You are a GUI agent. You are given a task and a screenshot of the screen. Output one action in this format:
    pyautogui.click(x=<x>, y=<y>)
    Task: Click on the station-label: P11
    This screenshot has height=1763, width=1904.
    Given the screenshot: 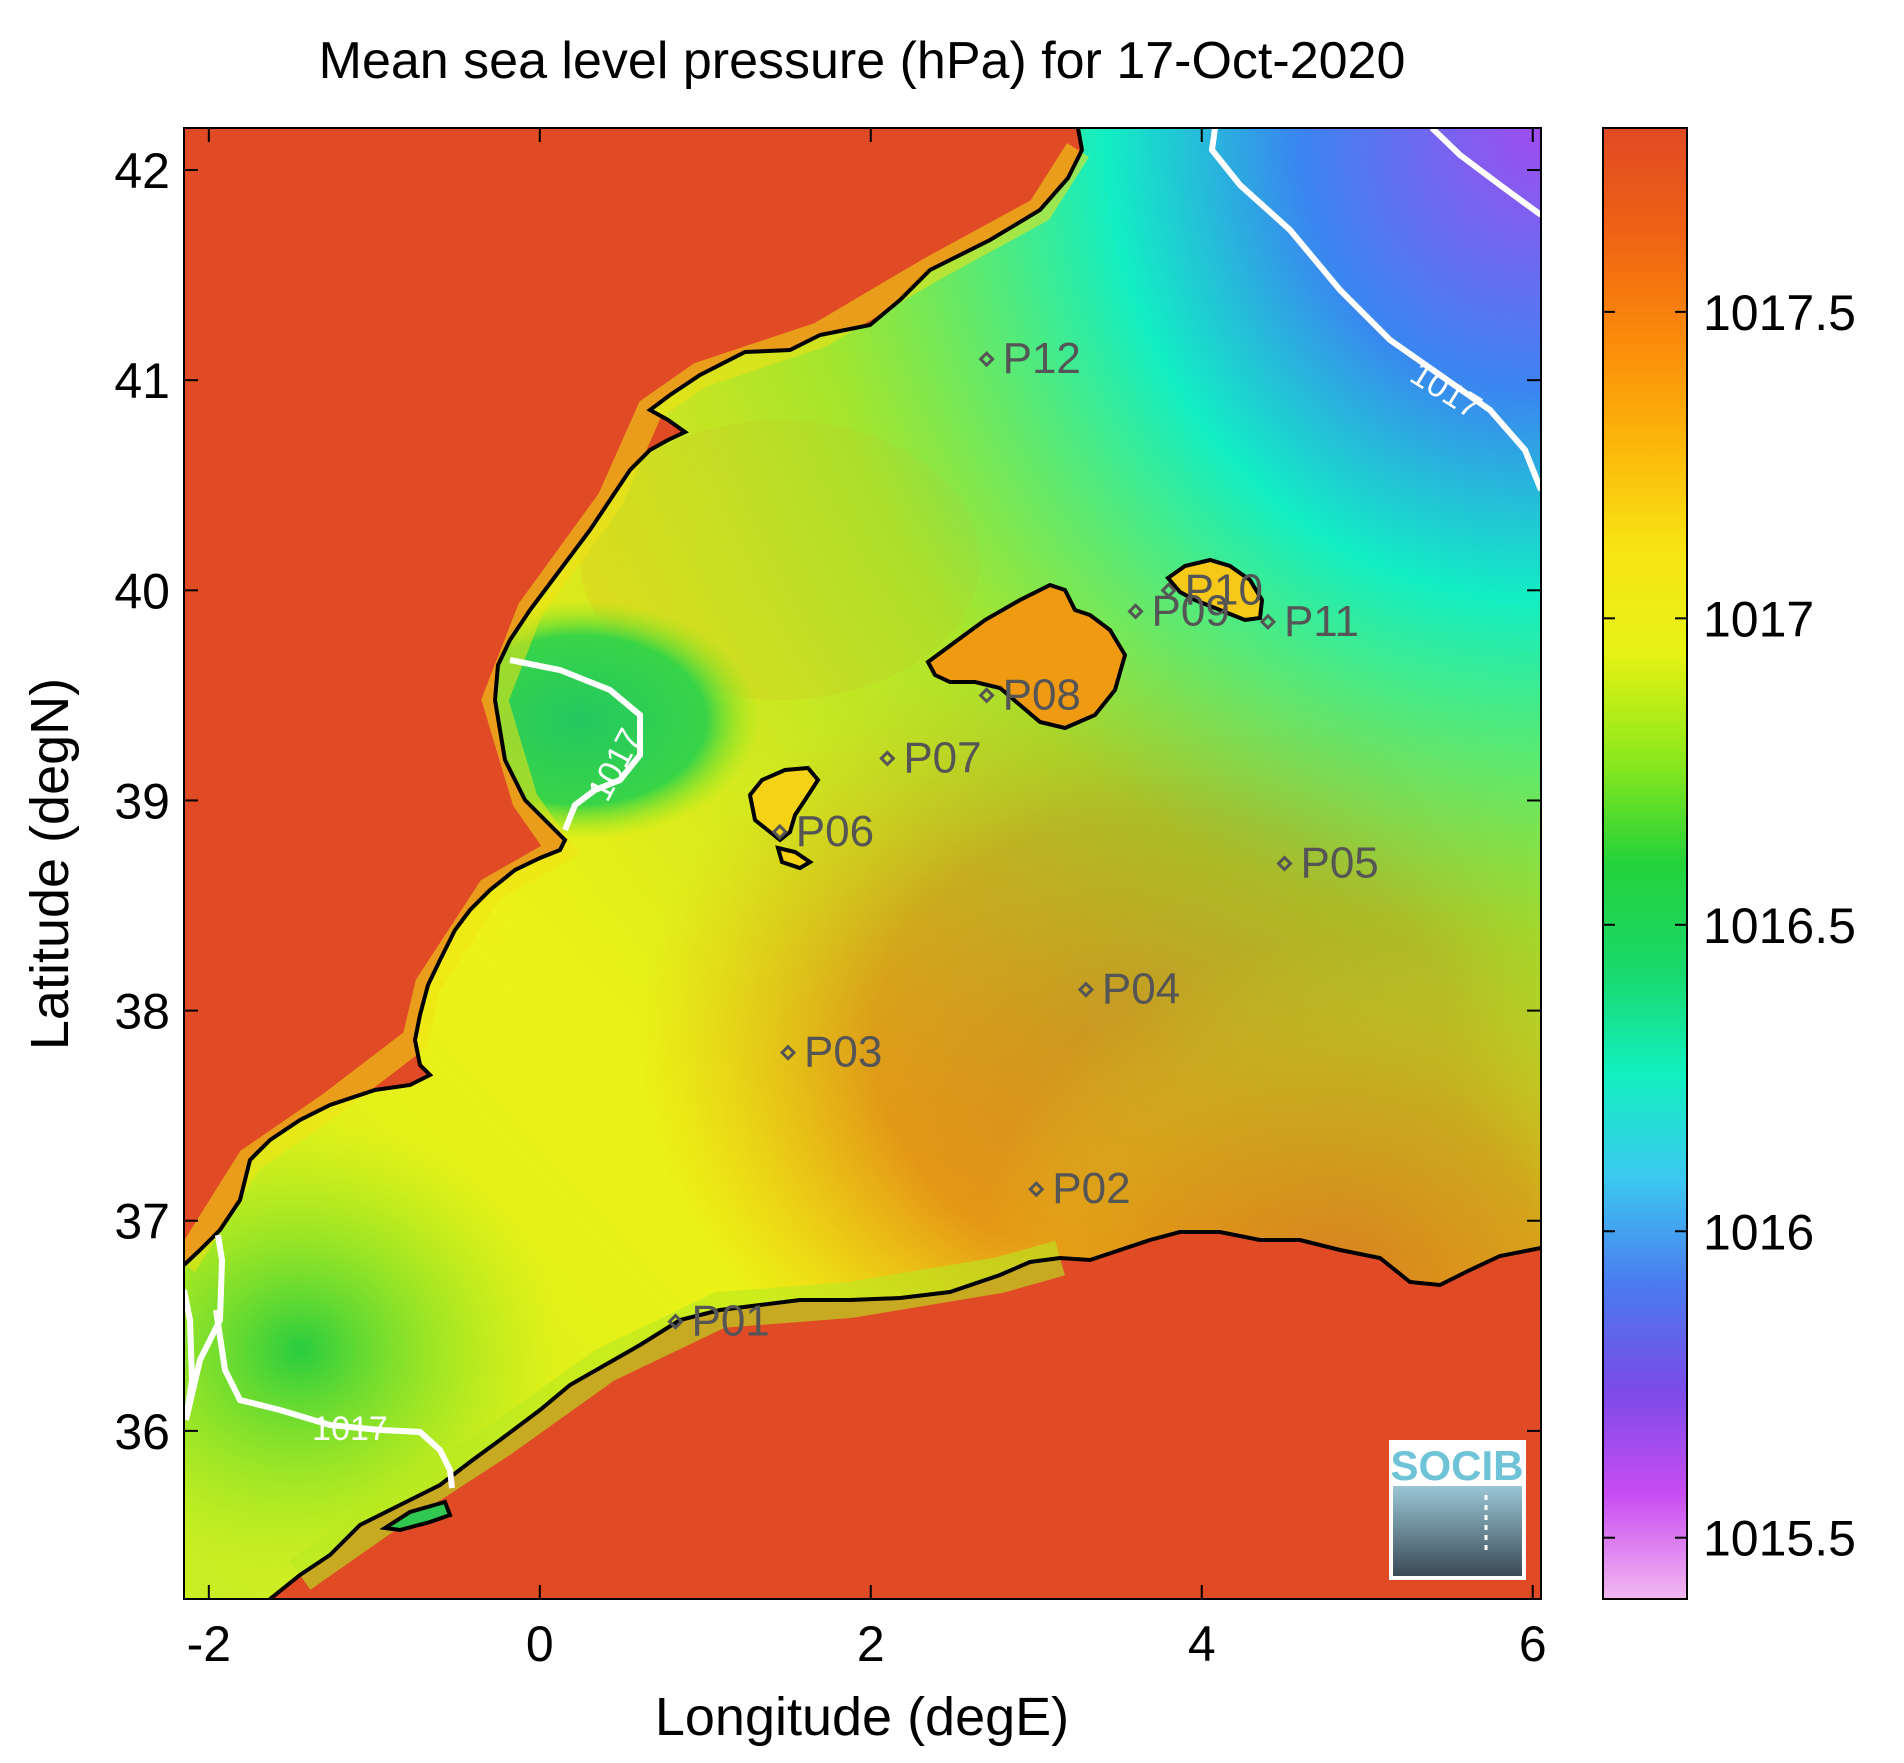 What is the action you would take?
    pyautogui.click(x=1321, y=621)
    